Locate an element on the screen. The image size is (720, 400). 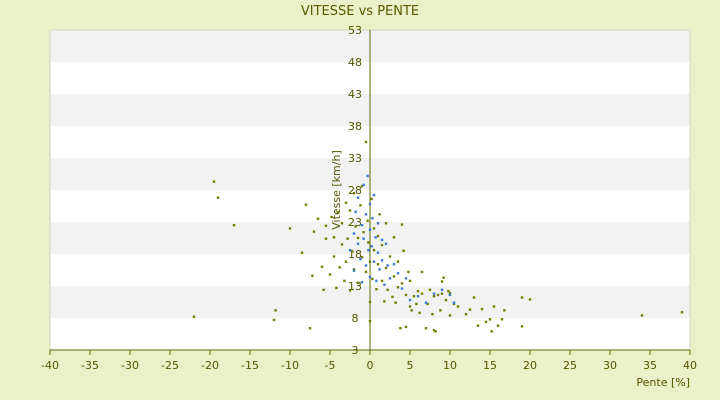
x-tick-label: -15 is located at coordinates (250, 365).